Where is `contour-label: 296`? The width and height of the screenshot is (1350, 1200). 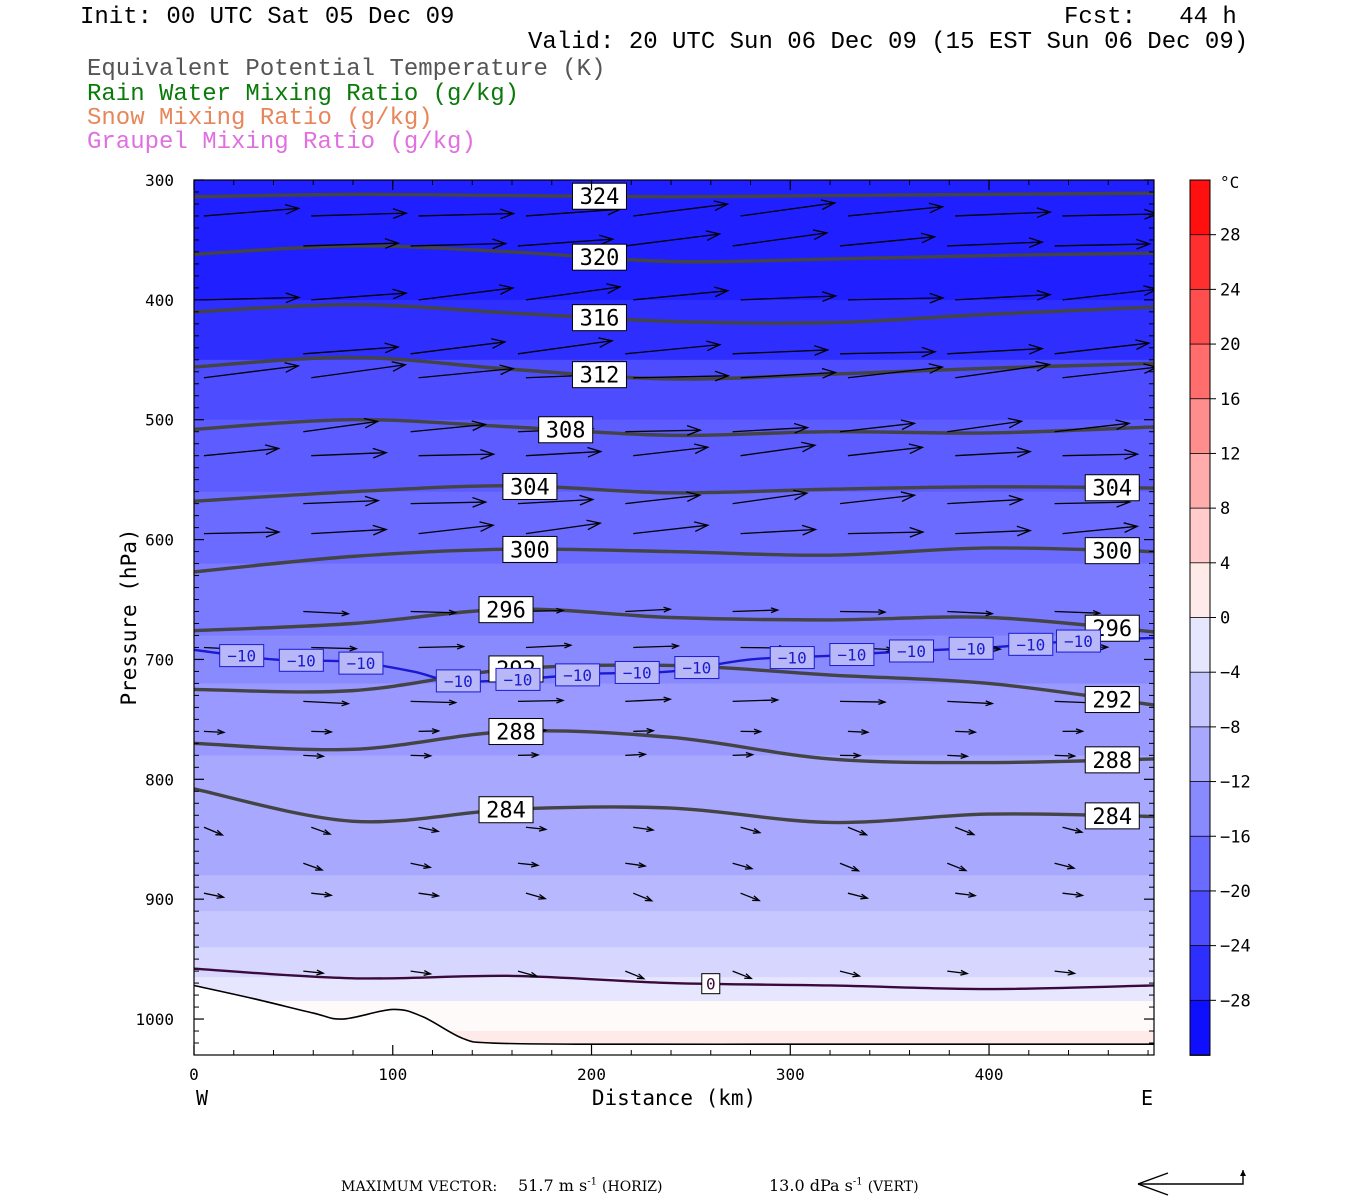
contour-label: 296 is located at coordinates (506, 611).